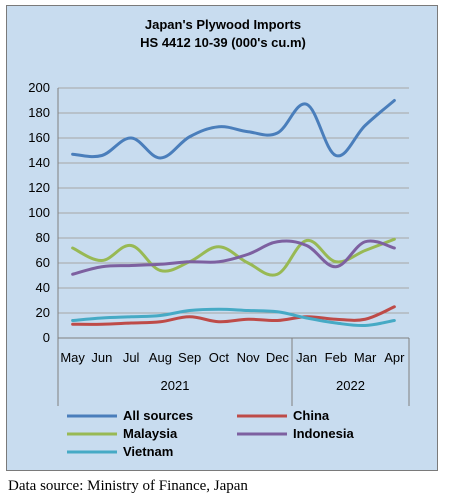 This screenshot has width=454, height=502. What do you see at coordinates (39, 112) in the screenshot?
I see `y-tick-label: 180` at bounding box center [39, 112].